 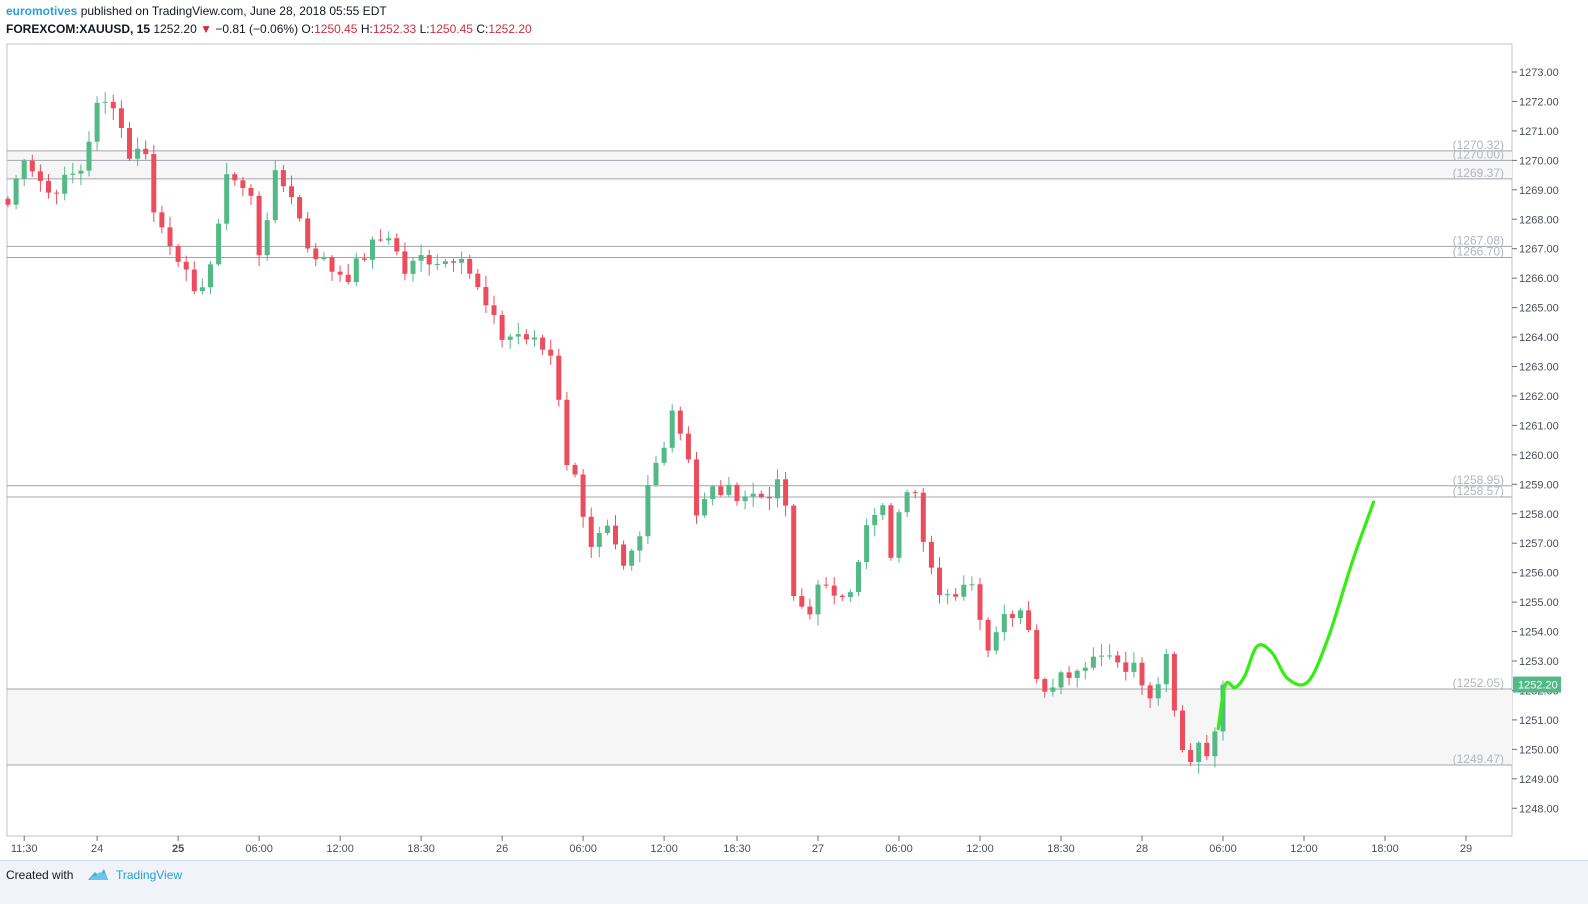 What do you see at coordinates (502, 849) in the screenshot?
I see `time-tick-label: 26` at bounding box center [502, 849].